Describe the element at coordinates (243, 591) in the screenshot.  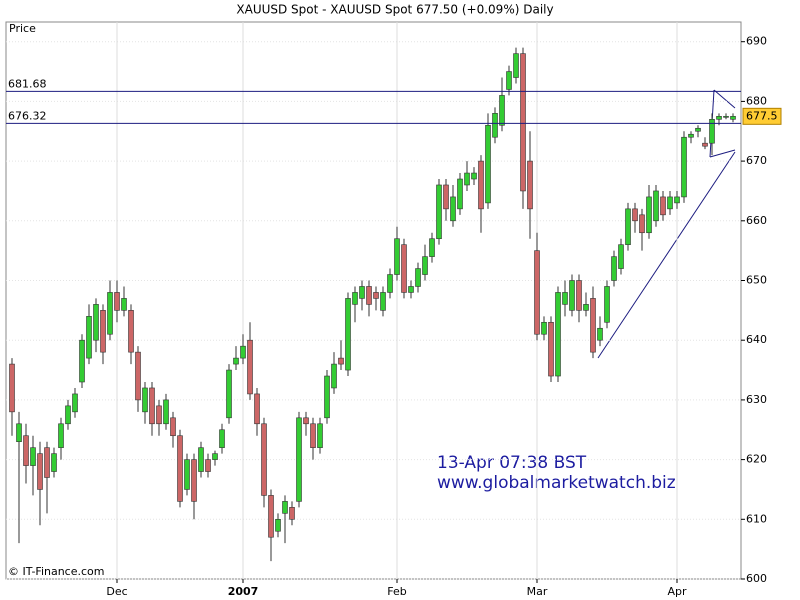
I see `x-tick-label: 2007` at that location.